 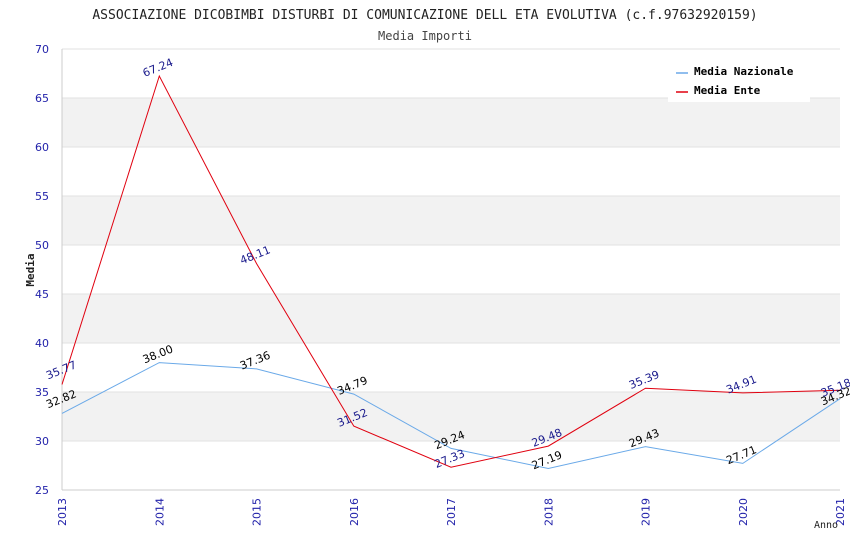 What do you see at coordinates (744, 71) in the screenshot?
I see `legend-label-media-nazionale: Media Nazionale` at bounding box center [744, 71].